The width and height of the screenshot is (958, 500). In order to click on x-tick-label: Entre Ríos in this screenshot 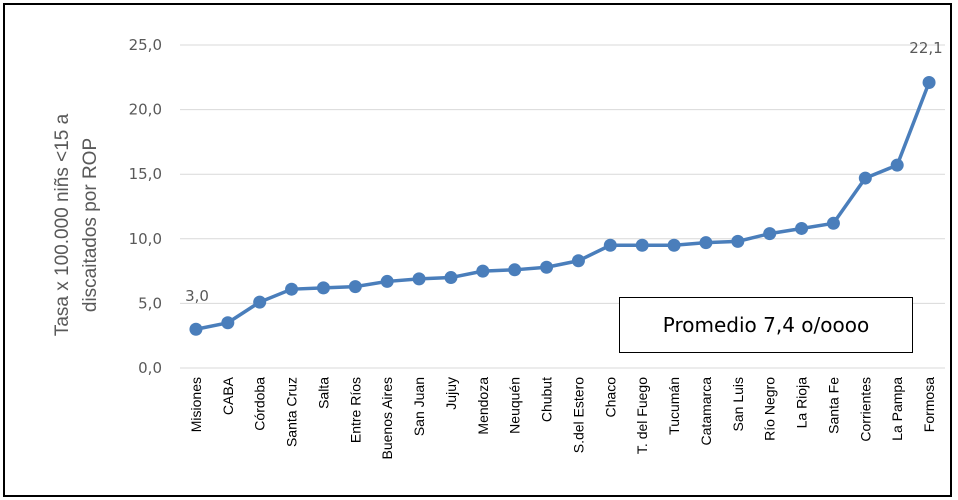, I will do `click(355, 410)`.